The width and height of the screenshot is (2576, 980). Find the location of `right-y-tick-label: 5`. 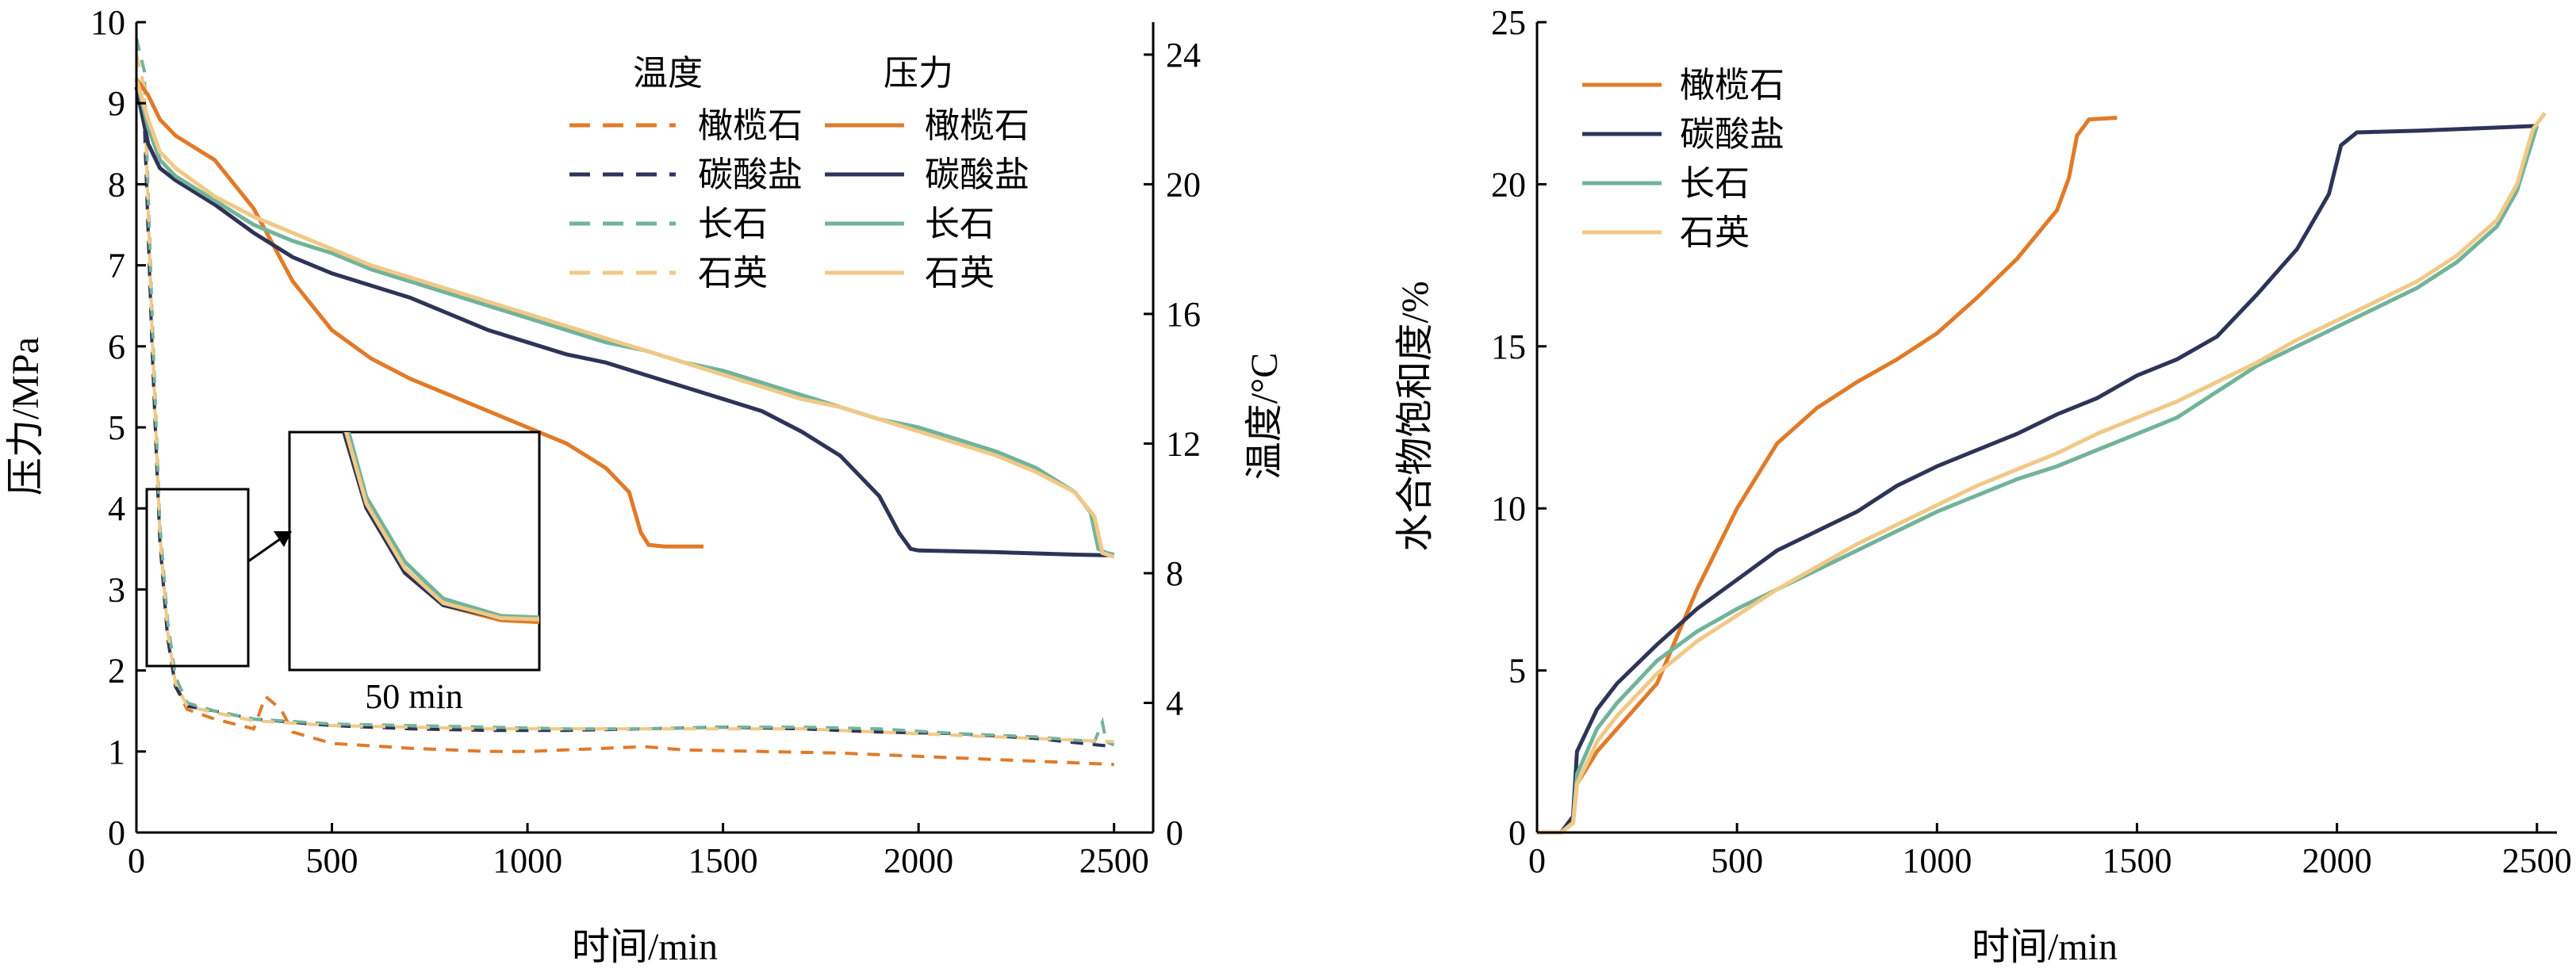

right-y-tick-label: 5 is located at coordinates (1517, 671).